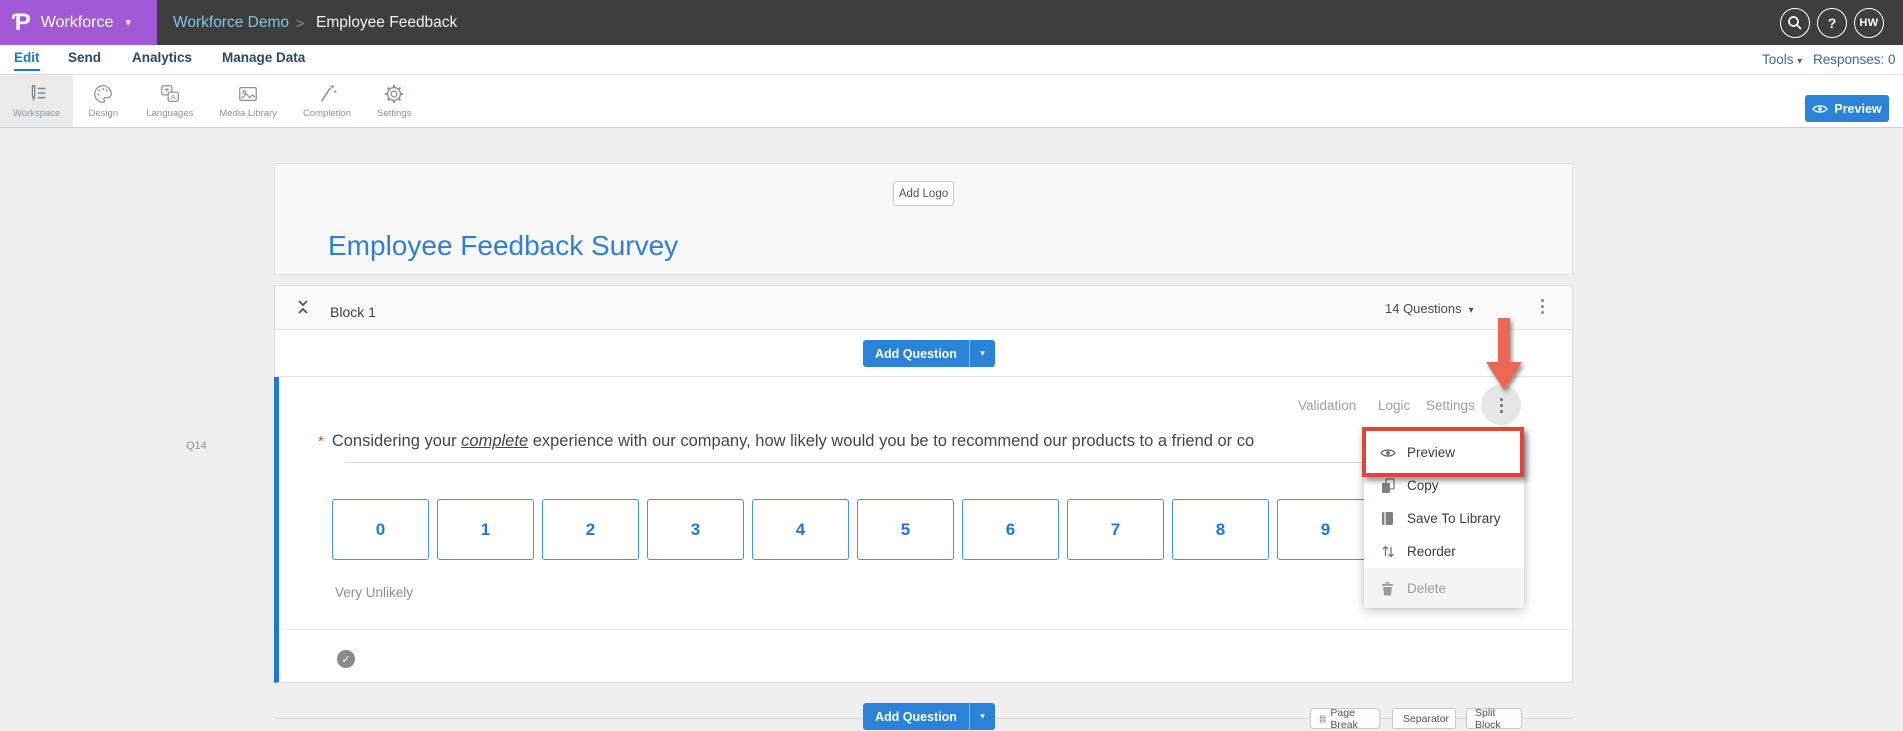  What do you see at coordinates (353, 312) in the screenshot?
I see `block-name: Block 1` at bounding box center [353, 312].